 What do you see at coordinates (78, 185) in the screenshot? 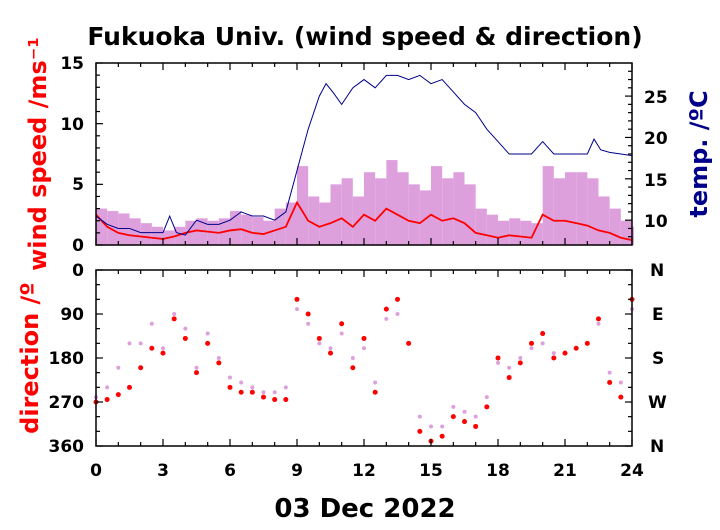
I see `y-tick-label: 5` at bounding box center [78, 185].